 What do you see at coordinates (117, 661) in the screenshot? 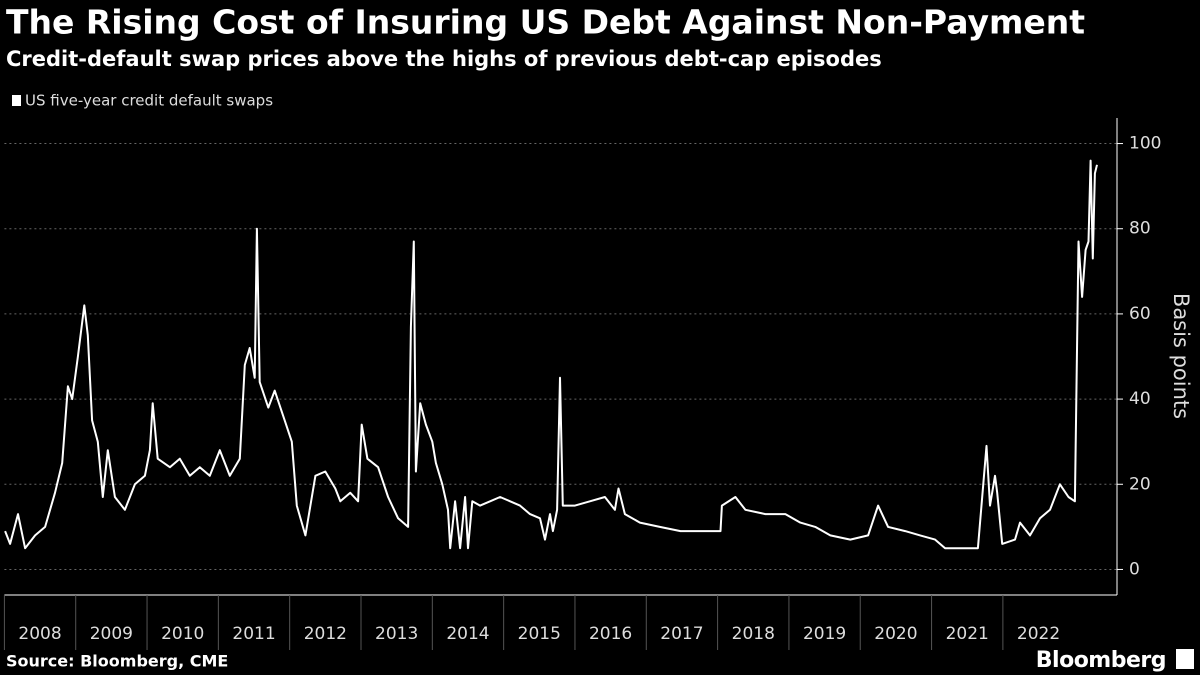
I see `source: Source: Bloomberg, CME` at bounding box center [117, 661].